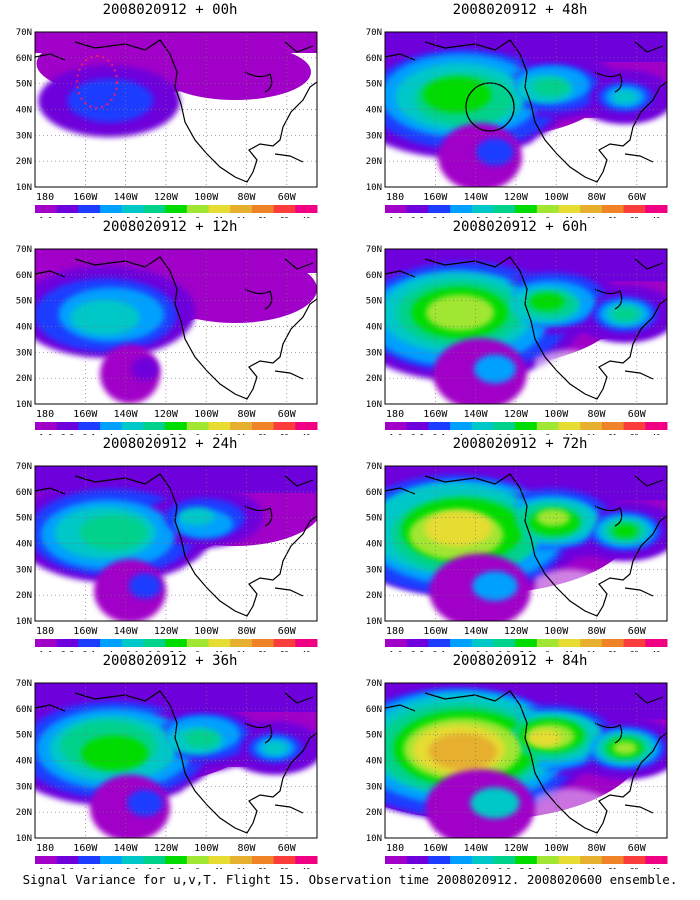 This screenshot has width=700, height=900. What do you see at coordinates (396, 434) in the screenshot?
I see `colorbar-label: 1.6` at bounding box center [396, 434].